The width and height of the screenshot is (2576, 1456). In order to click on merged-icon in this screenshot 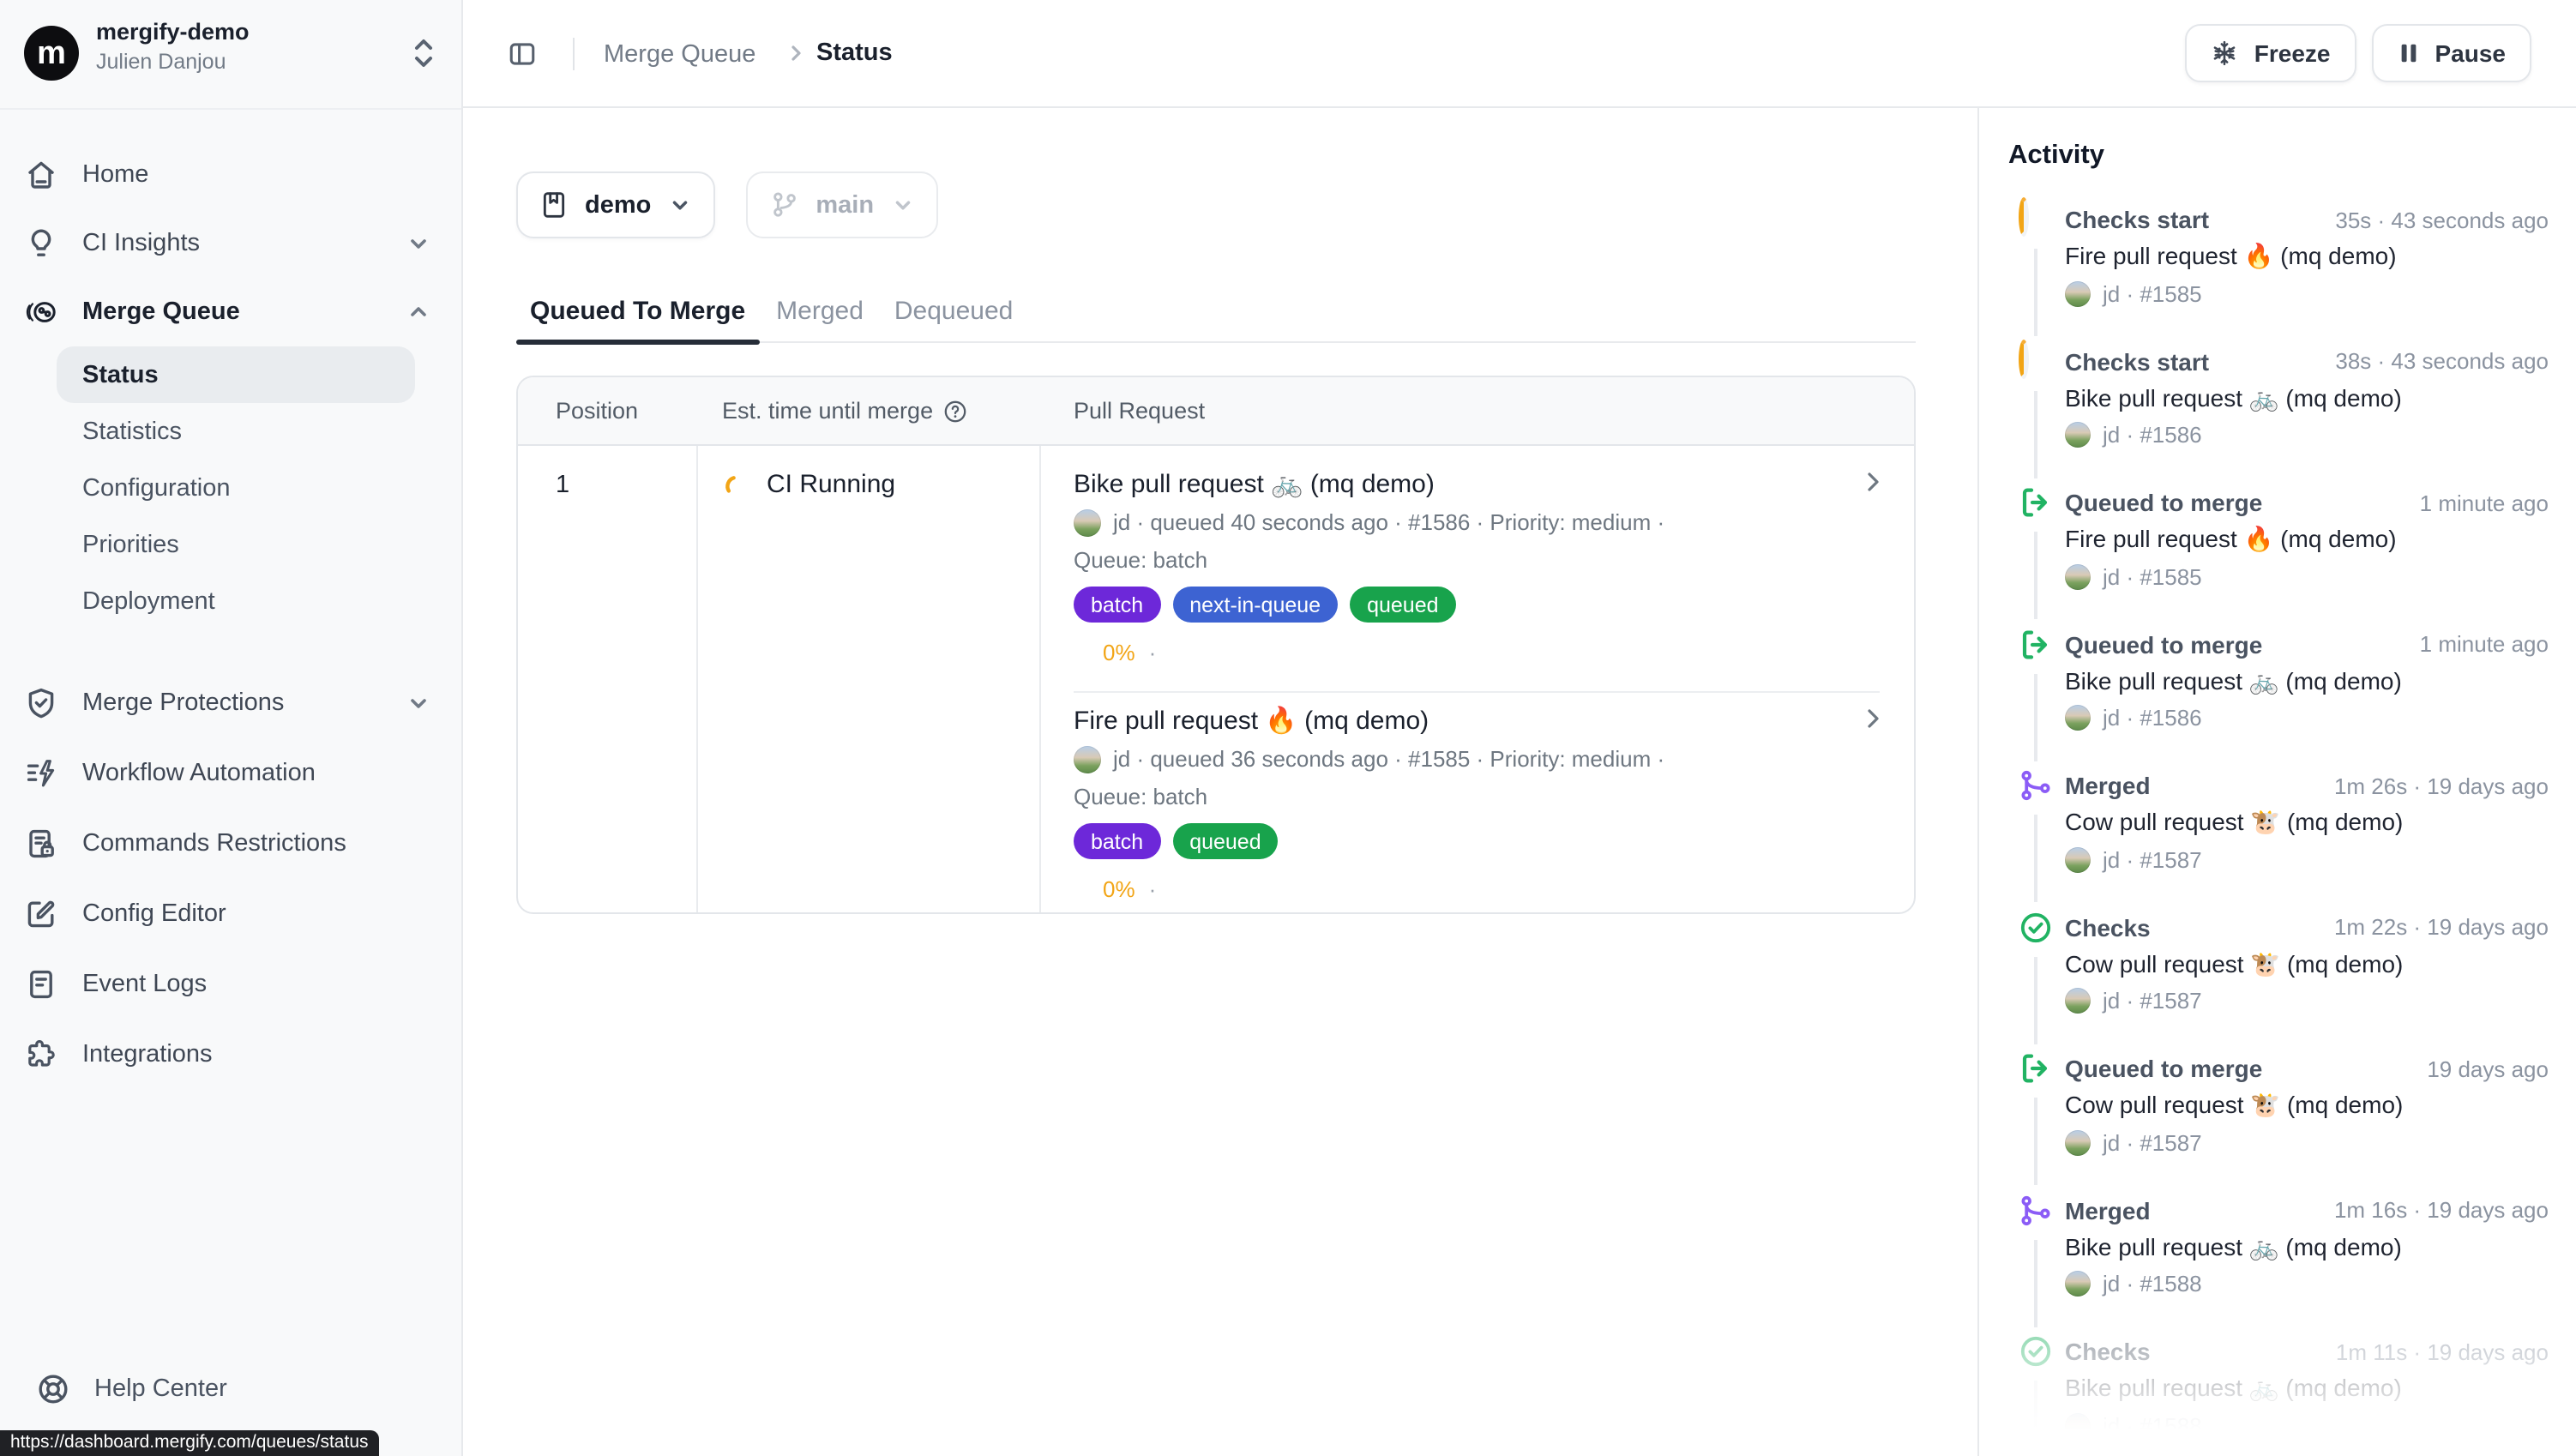, I will do `click(2036, 785)`.